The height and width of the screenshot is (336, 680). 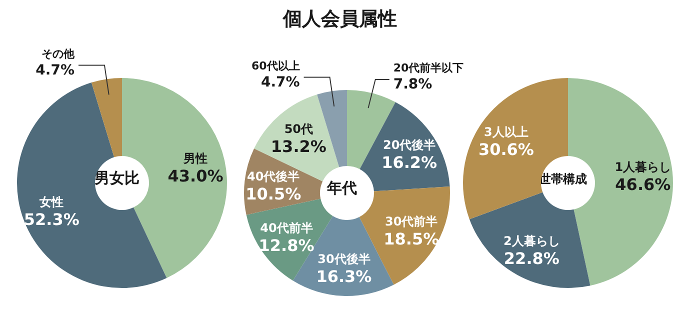 What do you see at coordinates (532, 258) in the screenshot?
I see `data-label: 22.8%` at bounding box center [532, 258].